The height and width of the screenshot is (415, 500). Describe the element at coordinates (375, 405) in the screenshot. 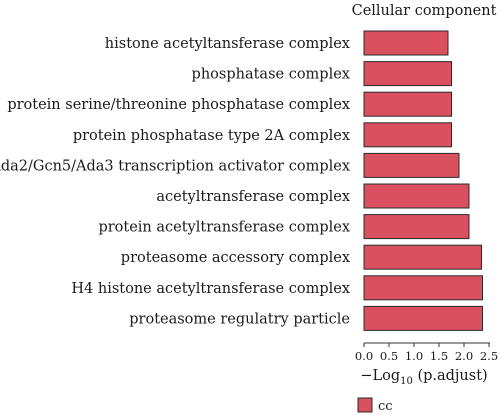

I see `legend: cc` at that location.